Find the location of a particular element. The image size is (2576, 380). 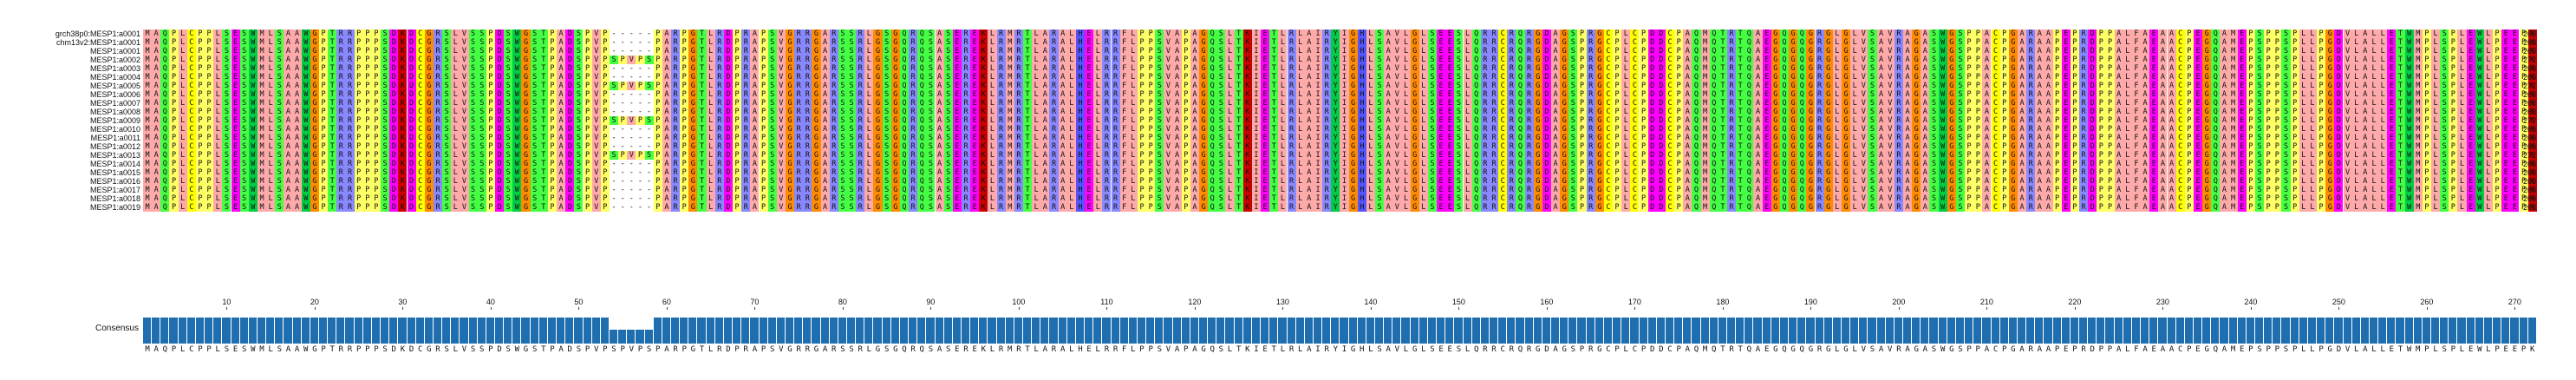

residue-cell: F is located at coordinates (1124, 33).